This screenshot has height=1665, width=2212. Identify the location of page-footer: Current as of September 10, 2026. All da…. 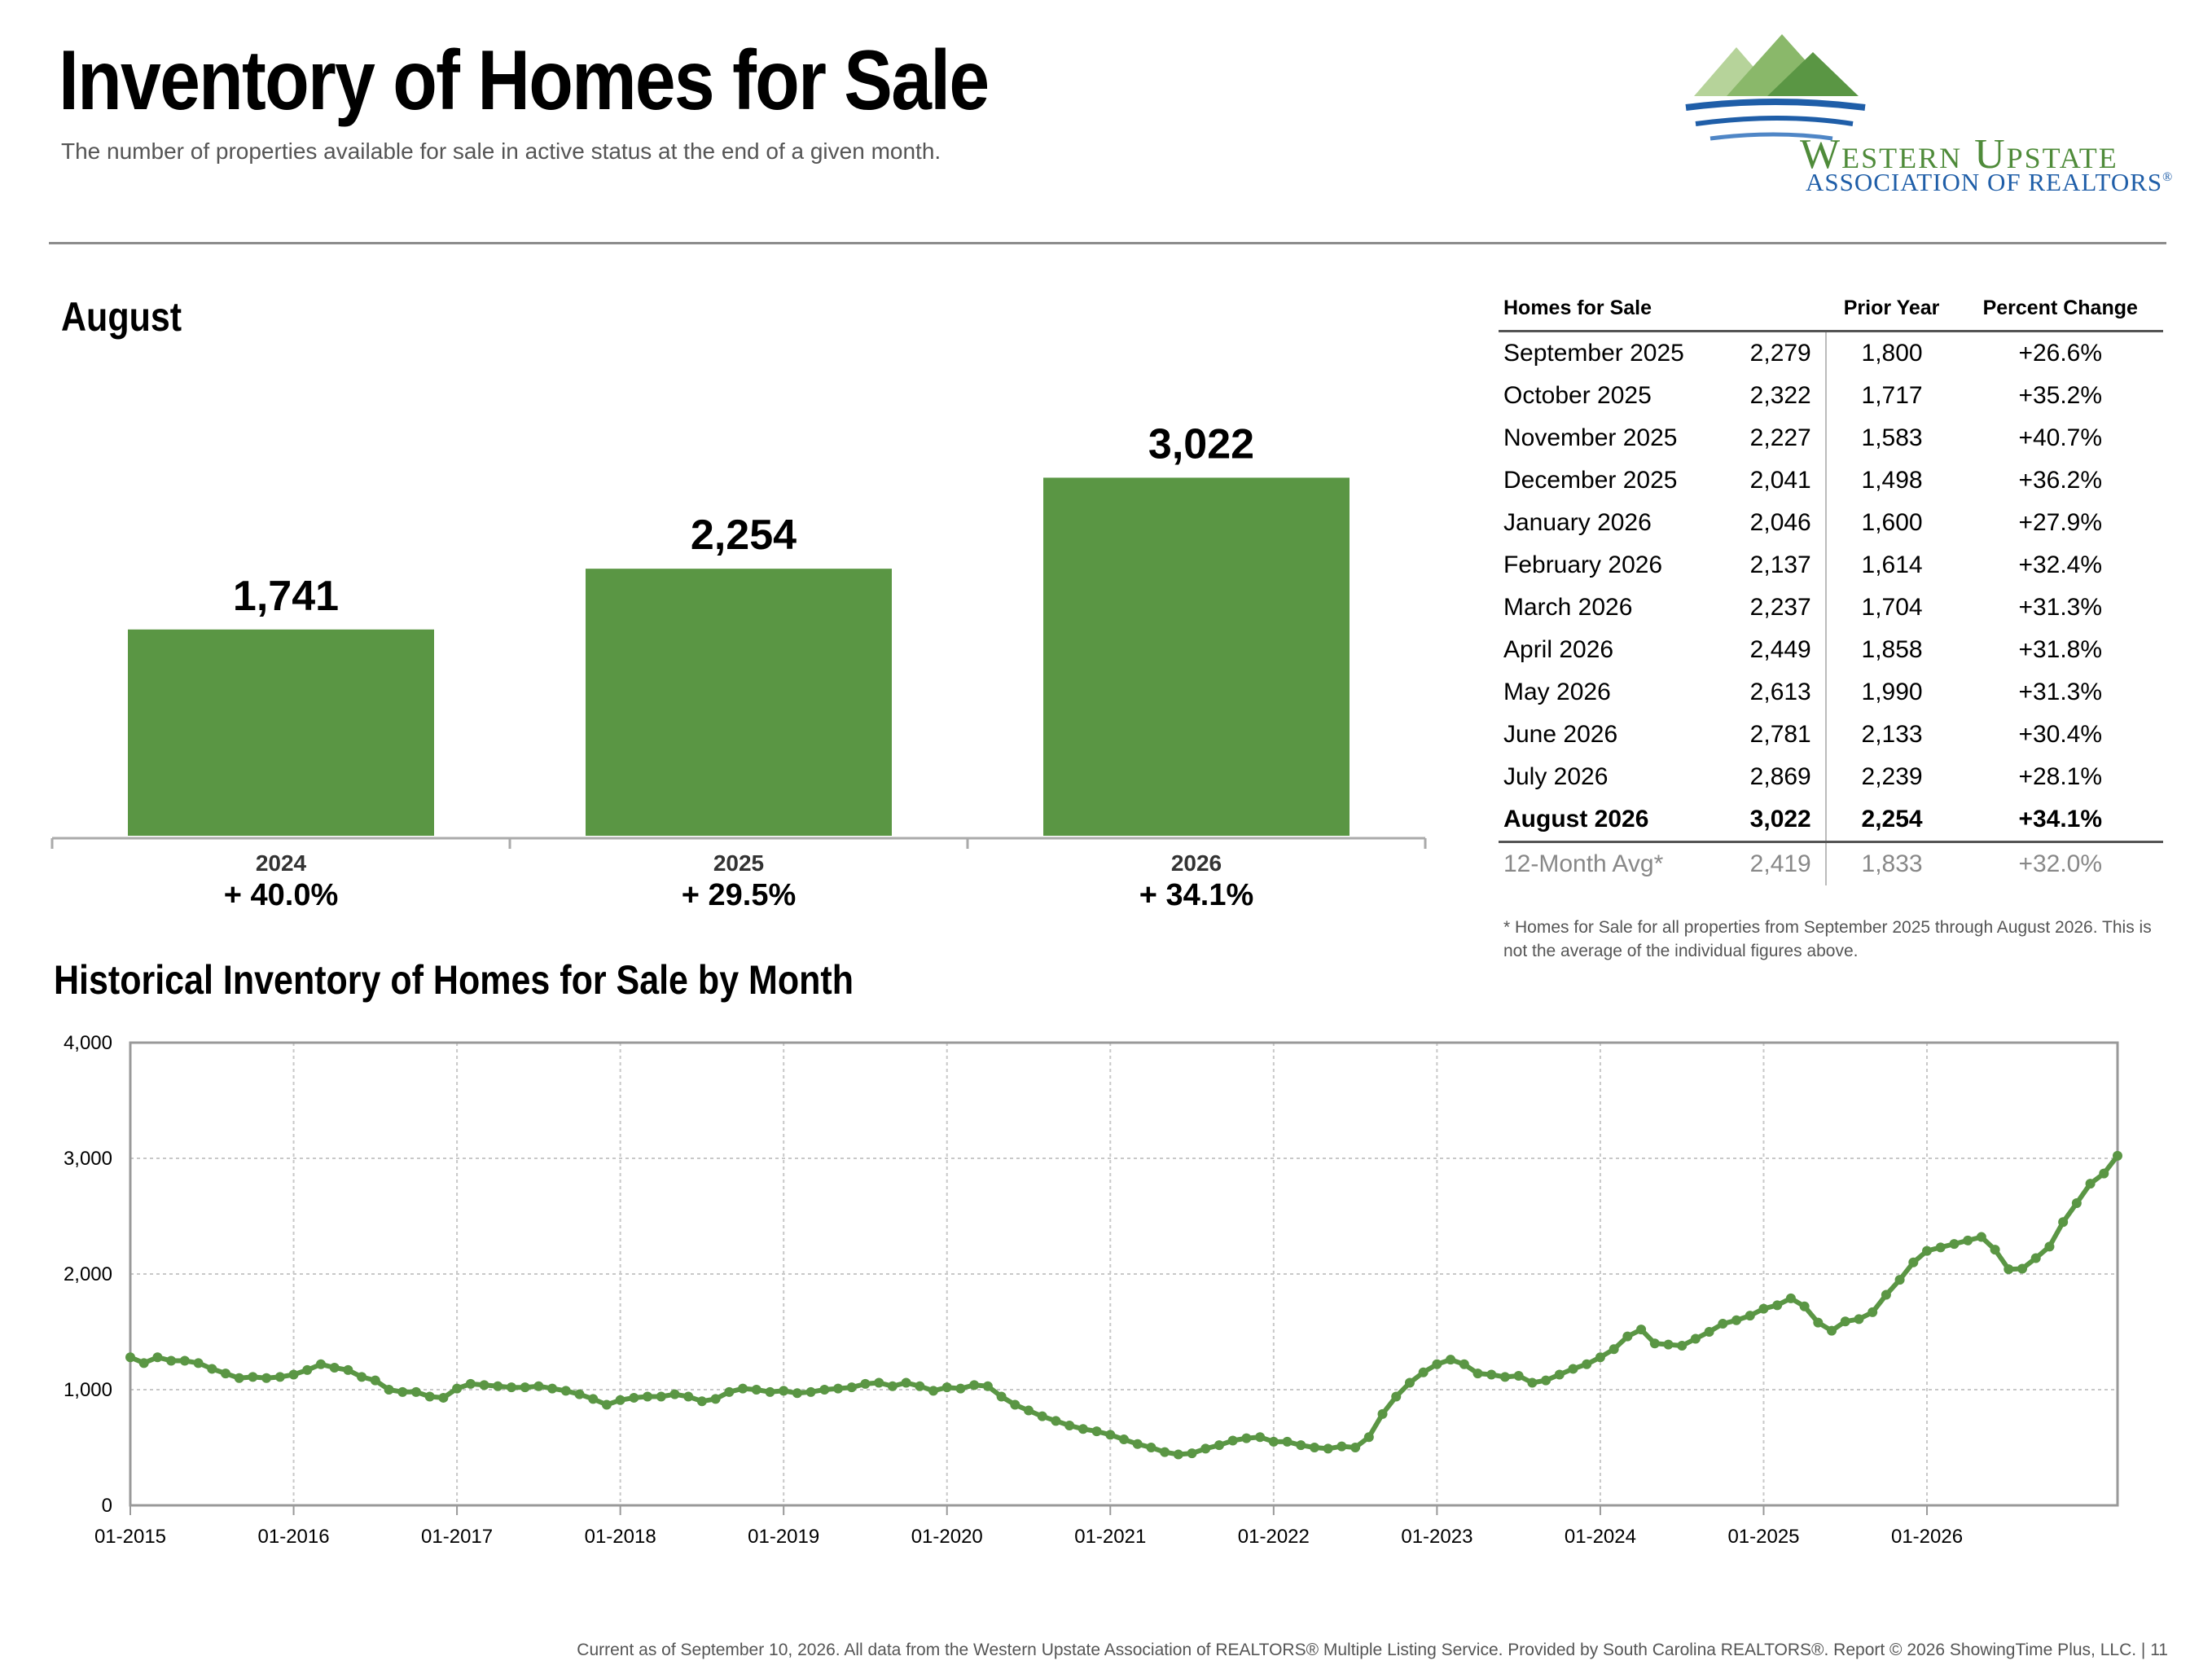
(1372, 1650).